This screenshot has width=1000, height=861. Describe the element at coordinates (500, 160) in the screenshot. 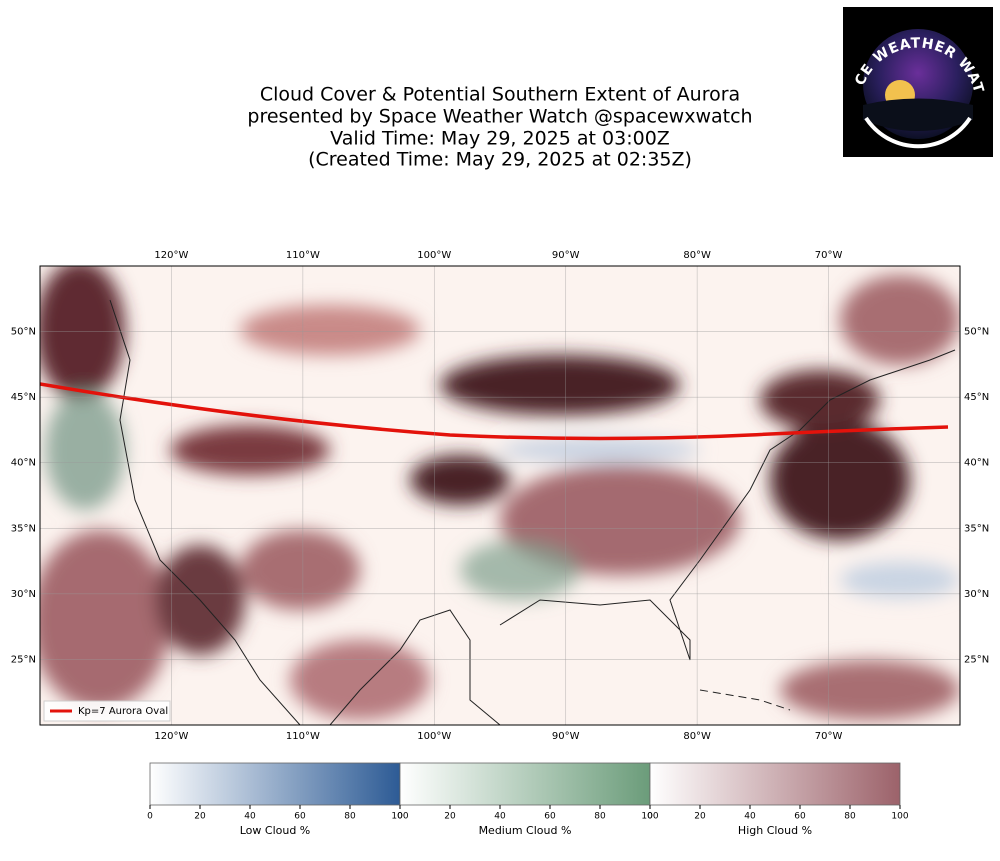

I see `title-line: (Created Time: May 29, 2025 at 02:35Z)` at that location.